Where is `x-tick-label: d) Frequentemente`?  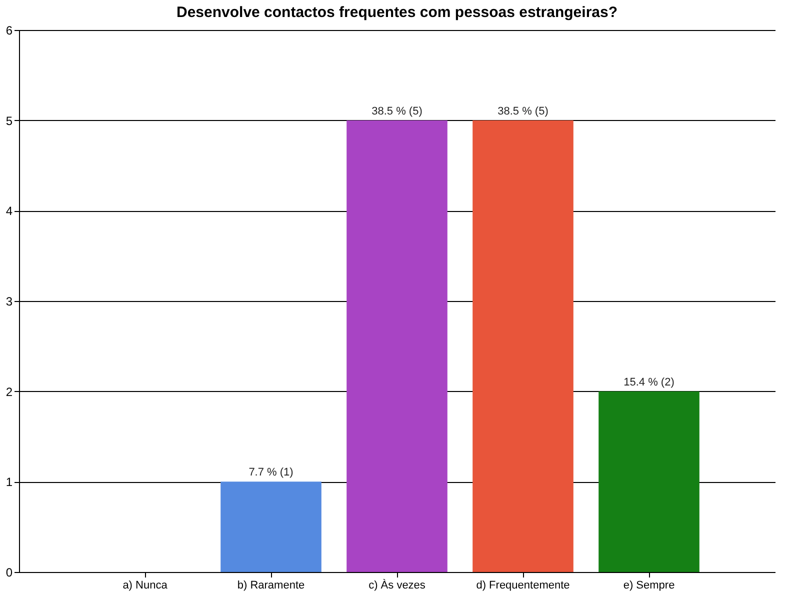
x-tick-label: d) Frequentemente is located at coordinates (523, 586).